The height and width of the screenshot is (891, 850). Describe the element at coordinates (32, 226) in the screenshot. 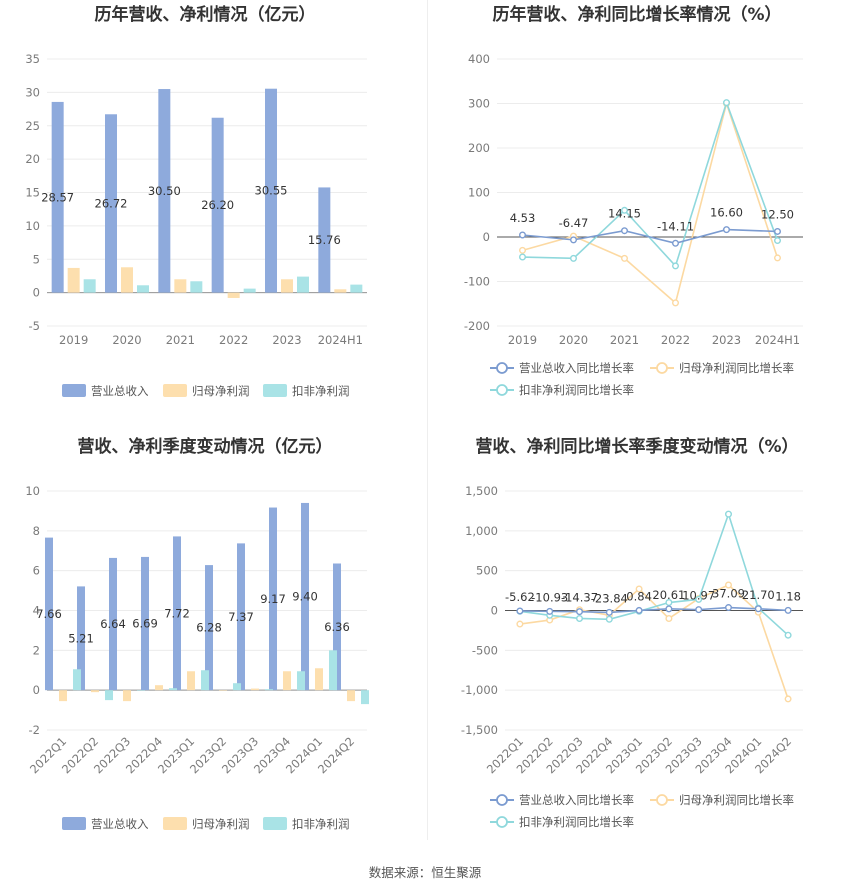

I see `y-tick-label: 10` at that location.